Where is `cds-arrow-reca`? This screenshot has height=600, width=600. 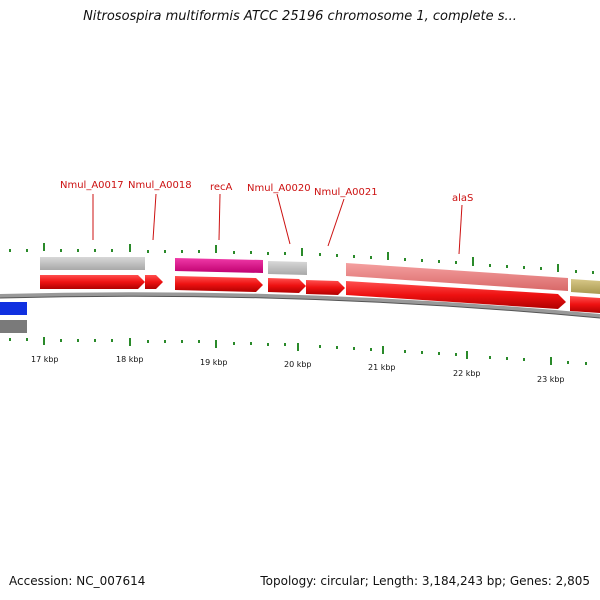
cds-arrow-reca is located at coordinates (219, 284).